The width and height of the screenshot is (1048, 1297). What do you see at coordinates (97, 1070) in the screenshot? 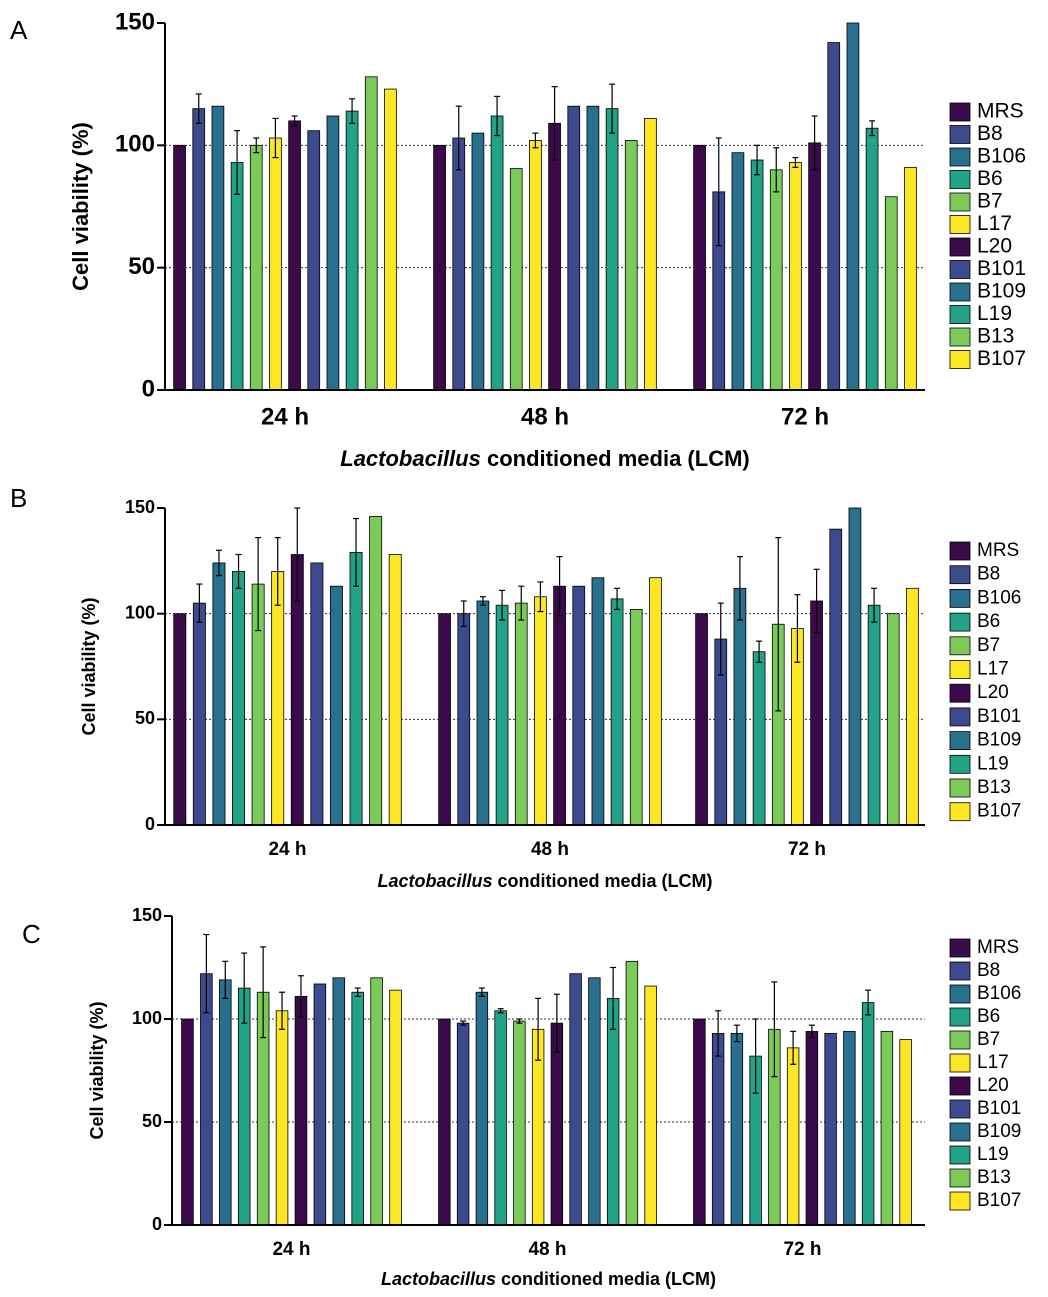
I see `y-axis-label: Cell viability (%)` at bounding box center [97, 1070].